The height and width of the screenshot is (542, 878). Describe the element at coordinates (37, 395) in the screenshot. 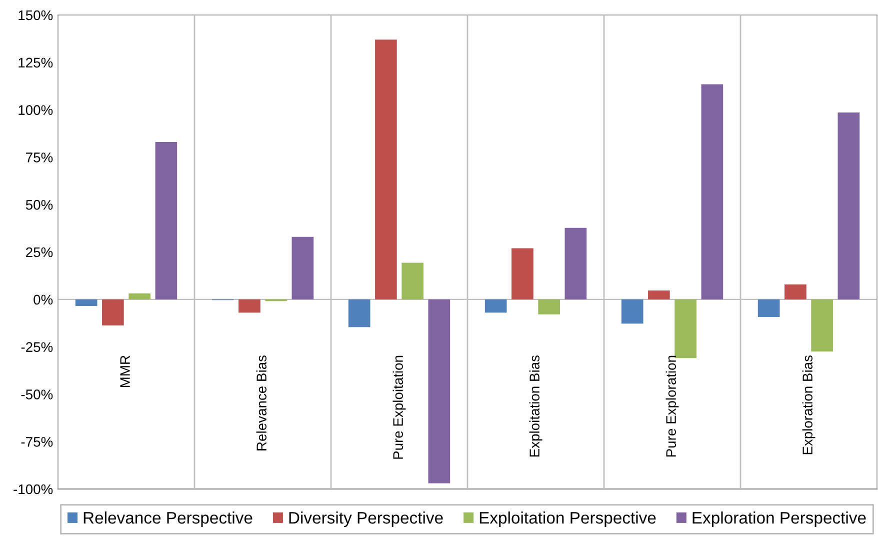

I see `y-tick-label: -50%` at that location.